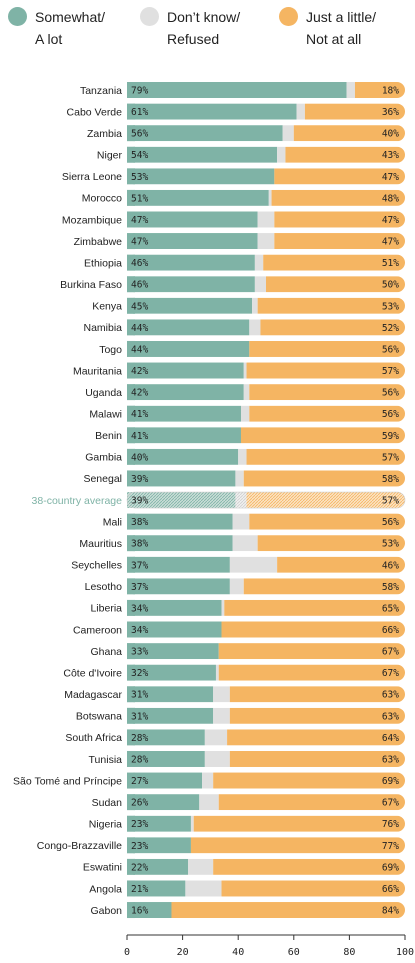 The width and height of the screenshot is (415, 963). Describe the element at coordinates (139, 457) in the screenshot. I see `value-label-somewhat: 40%` at that location.